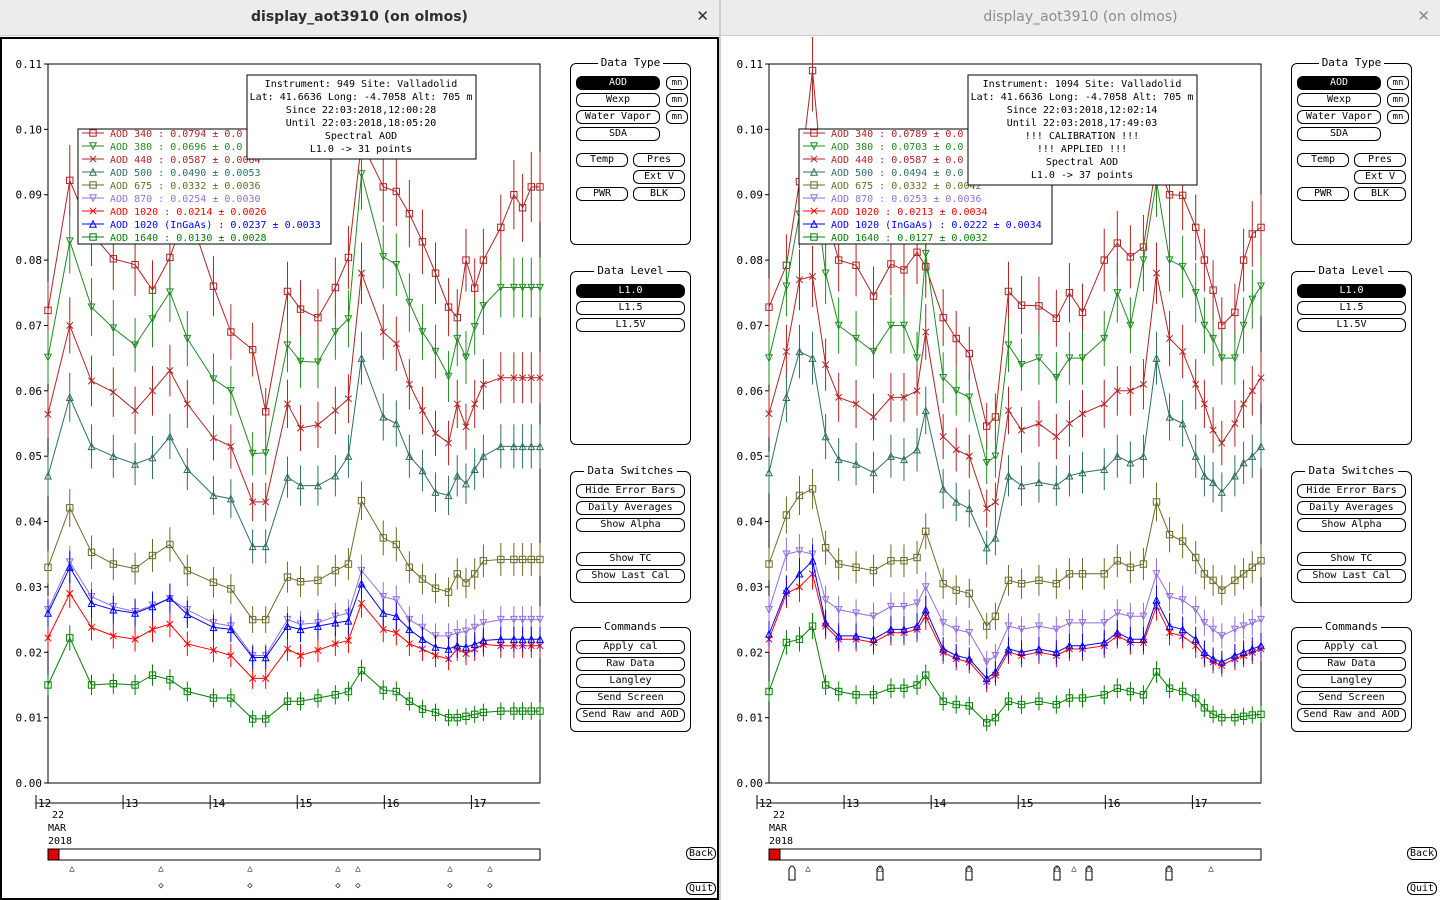 This screenshot has width=1440, height=900. I want to click on event-marker: △, so click(338, 869).